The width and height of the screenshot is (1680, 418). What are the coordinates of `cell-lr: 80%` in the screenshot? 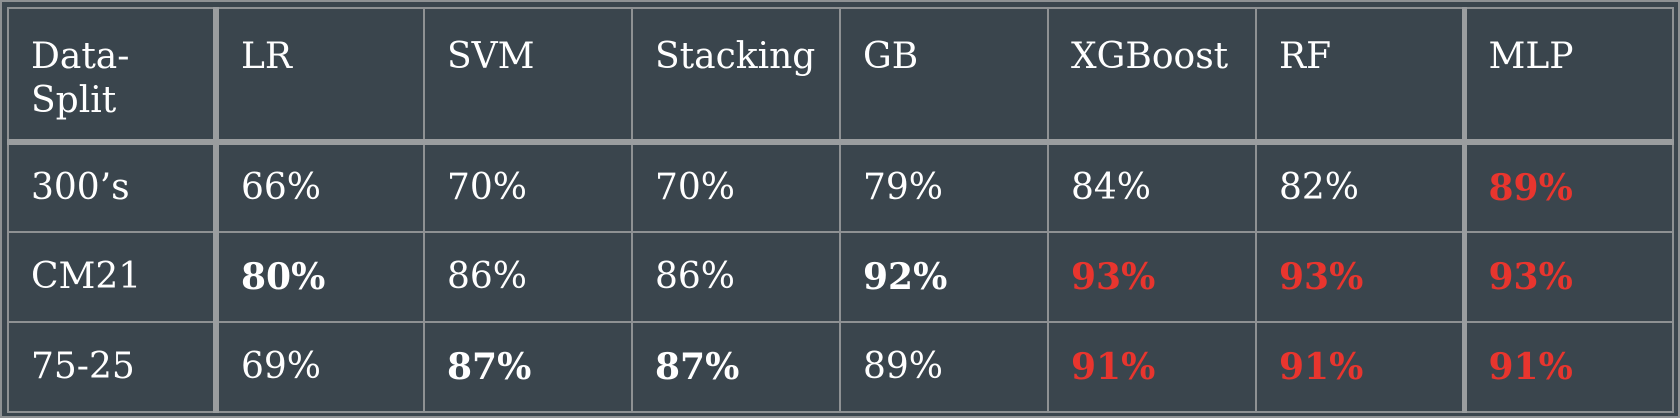 It's located at (320, 277).